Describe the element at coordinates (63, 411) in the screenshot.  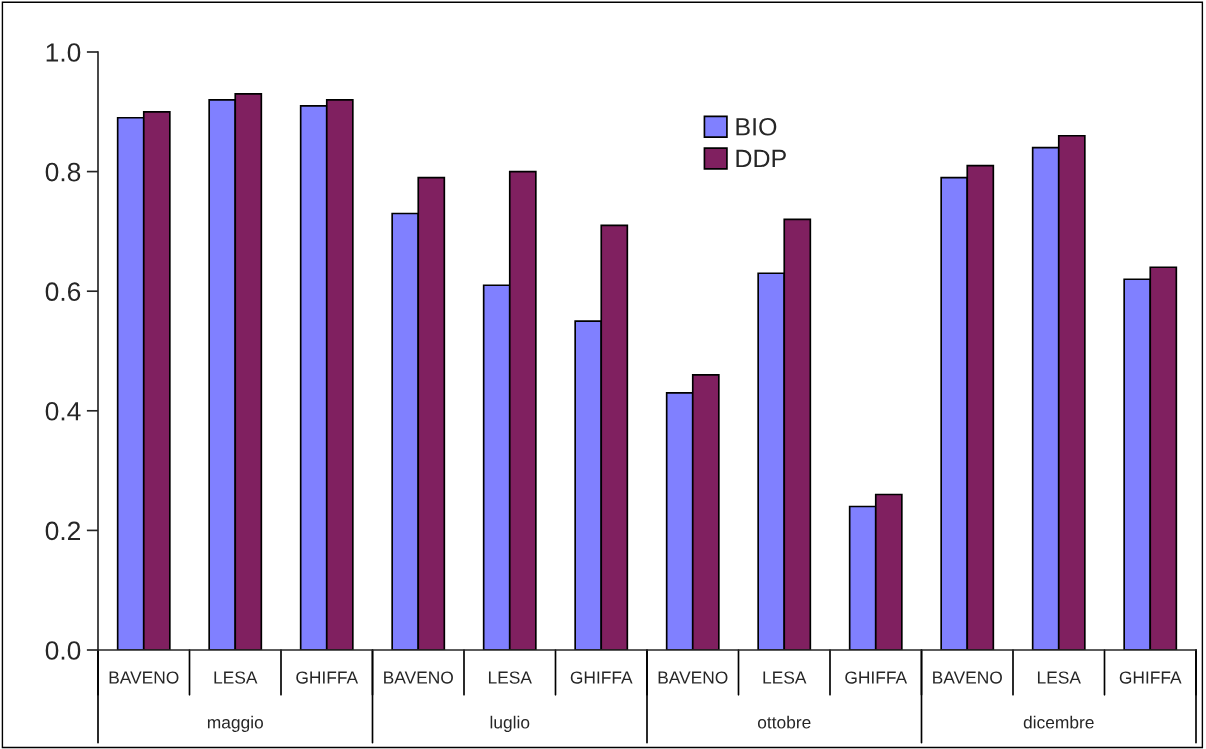
I see `y-tick-label: 0.4` at that location.